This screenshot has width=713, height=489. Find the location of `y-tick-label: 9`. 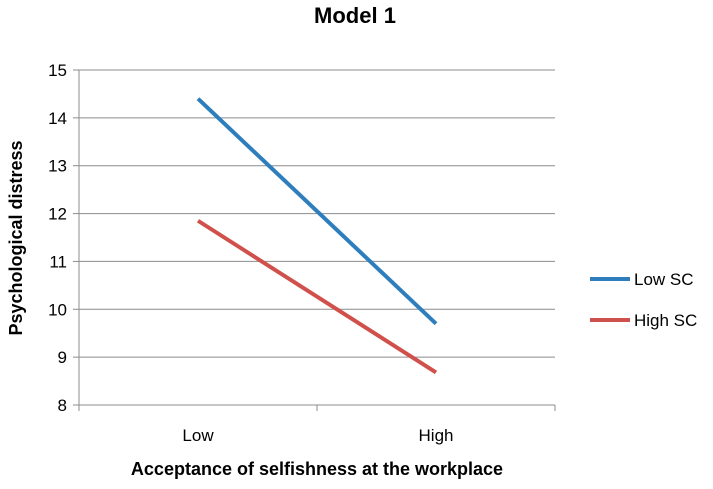

y-tick-label: 9 is located at coordinates (62, 357).